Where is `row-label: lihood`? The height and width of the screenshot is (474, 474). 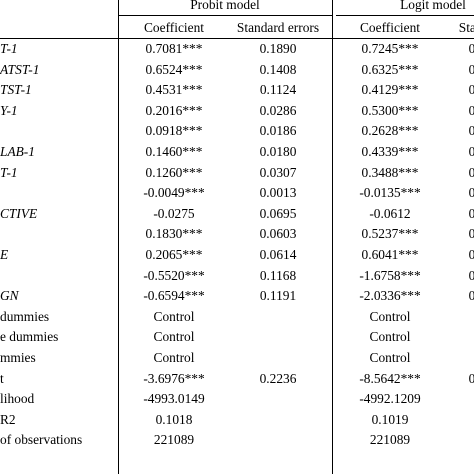 row-label: lihood is located at coordinates (17, 398).